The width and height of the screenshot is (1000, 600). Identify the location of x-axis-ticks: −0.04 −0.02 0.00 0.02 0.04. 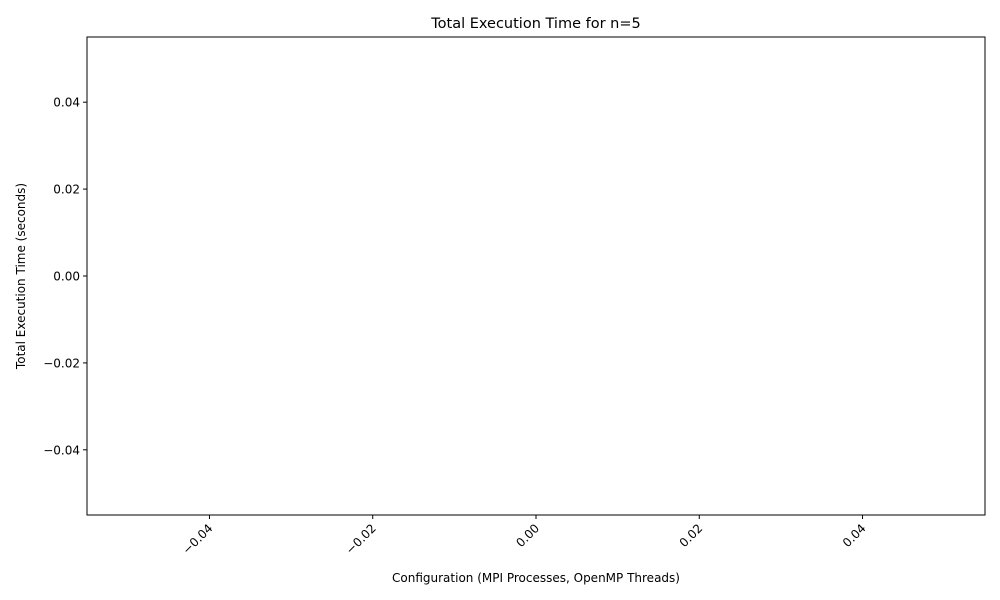
(524, 536).